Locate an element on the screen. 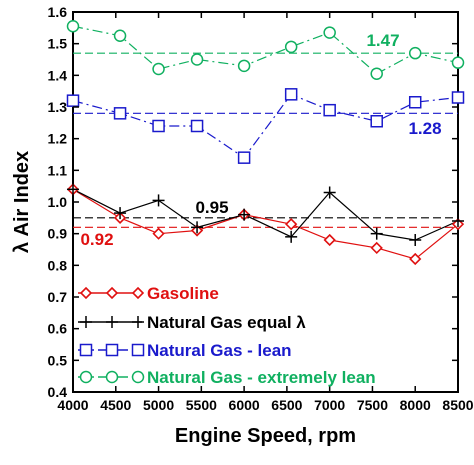 The height and width of the screenshot is (465, 474). y-tick-label: 0.9 is located at coordinates (58, 234).